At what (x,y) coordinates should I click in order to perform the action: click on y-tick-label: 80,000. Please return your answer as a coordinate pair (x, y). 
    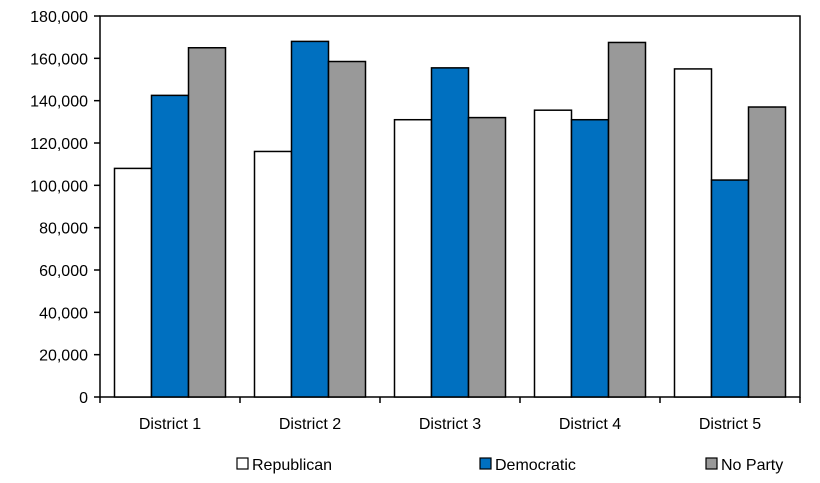
    Looking at the image, I should click on (63, 229).